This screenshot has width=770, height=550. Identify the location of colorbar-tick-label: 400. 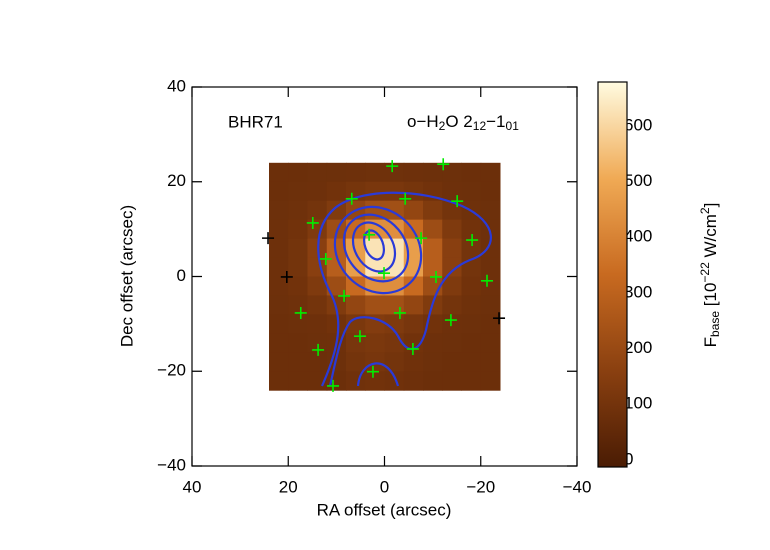
(638, 236).